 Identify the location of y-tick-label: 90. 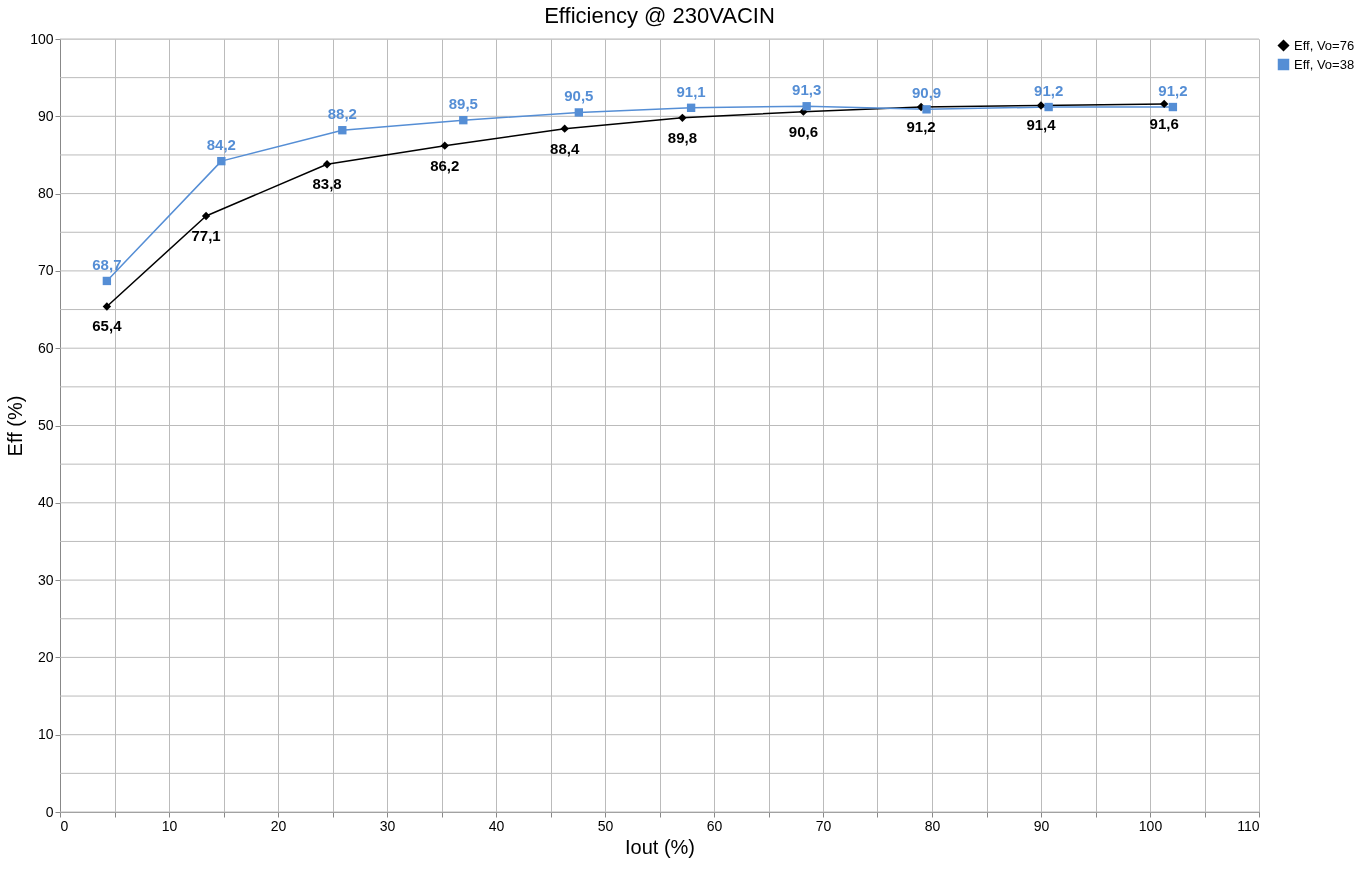
(45, 115).